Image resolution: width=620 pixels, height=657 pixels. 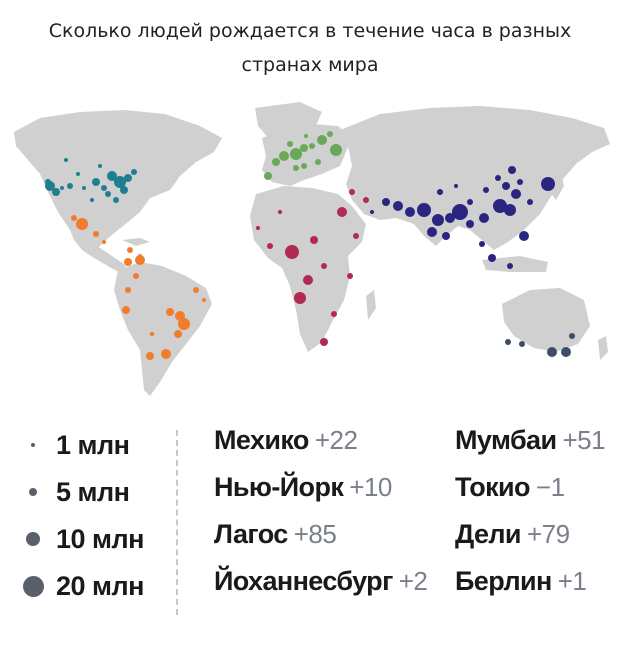 I want to click on city-delta: +1, so click(x=572, y=581).